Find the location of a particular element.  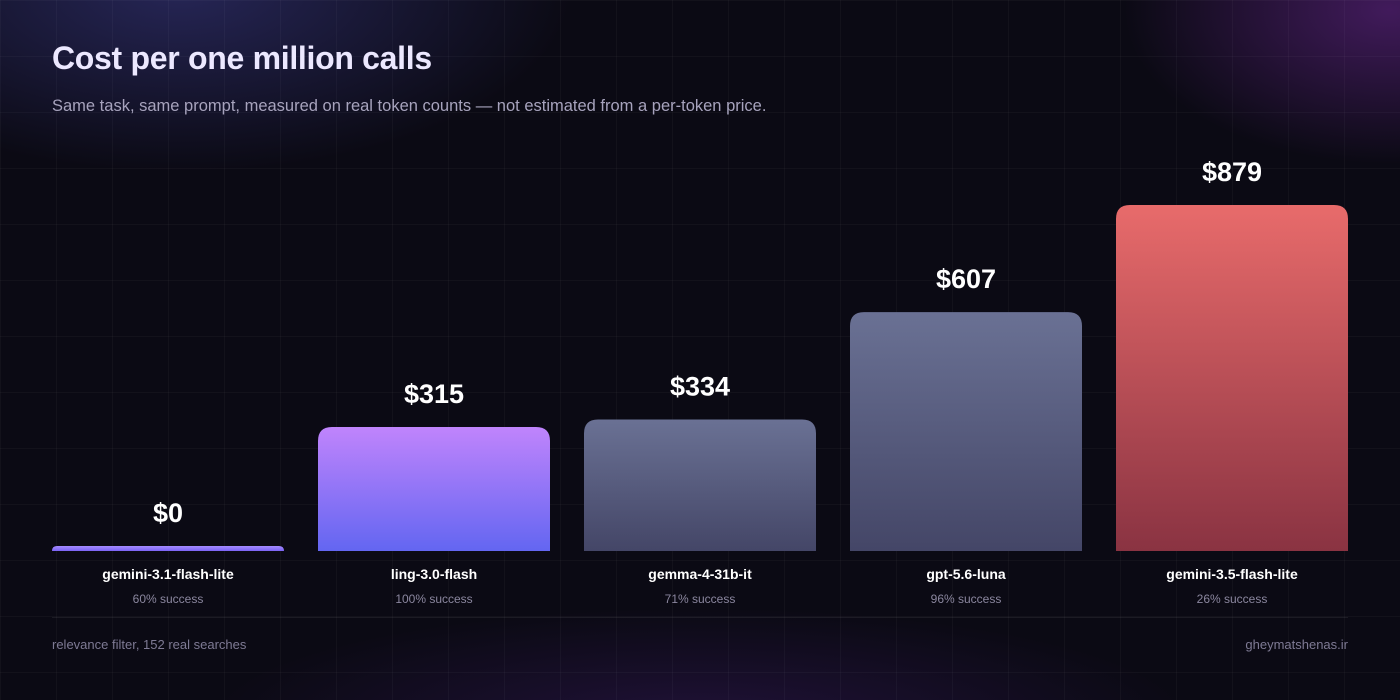

bar-gemini-3.1-flash-lite is located at coordinates (168, 548).